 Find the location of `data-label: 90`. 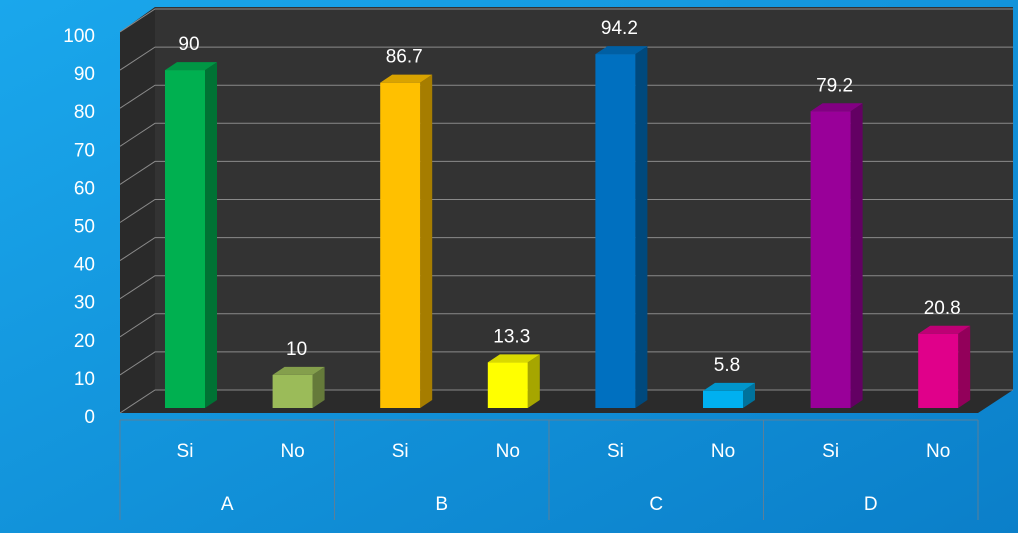

data-label: 90 is located at coordinates (188, 44).